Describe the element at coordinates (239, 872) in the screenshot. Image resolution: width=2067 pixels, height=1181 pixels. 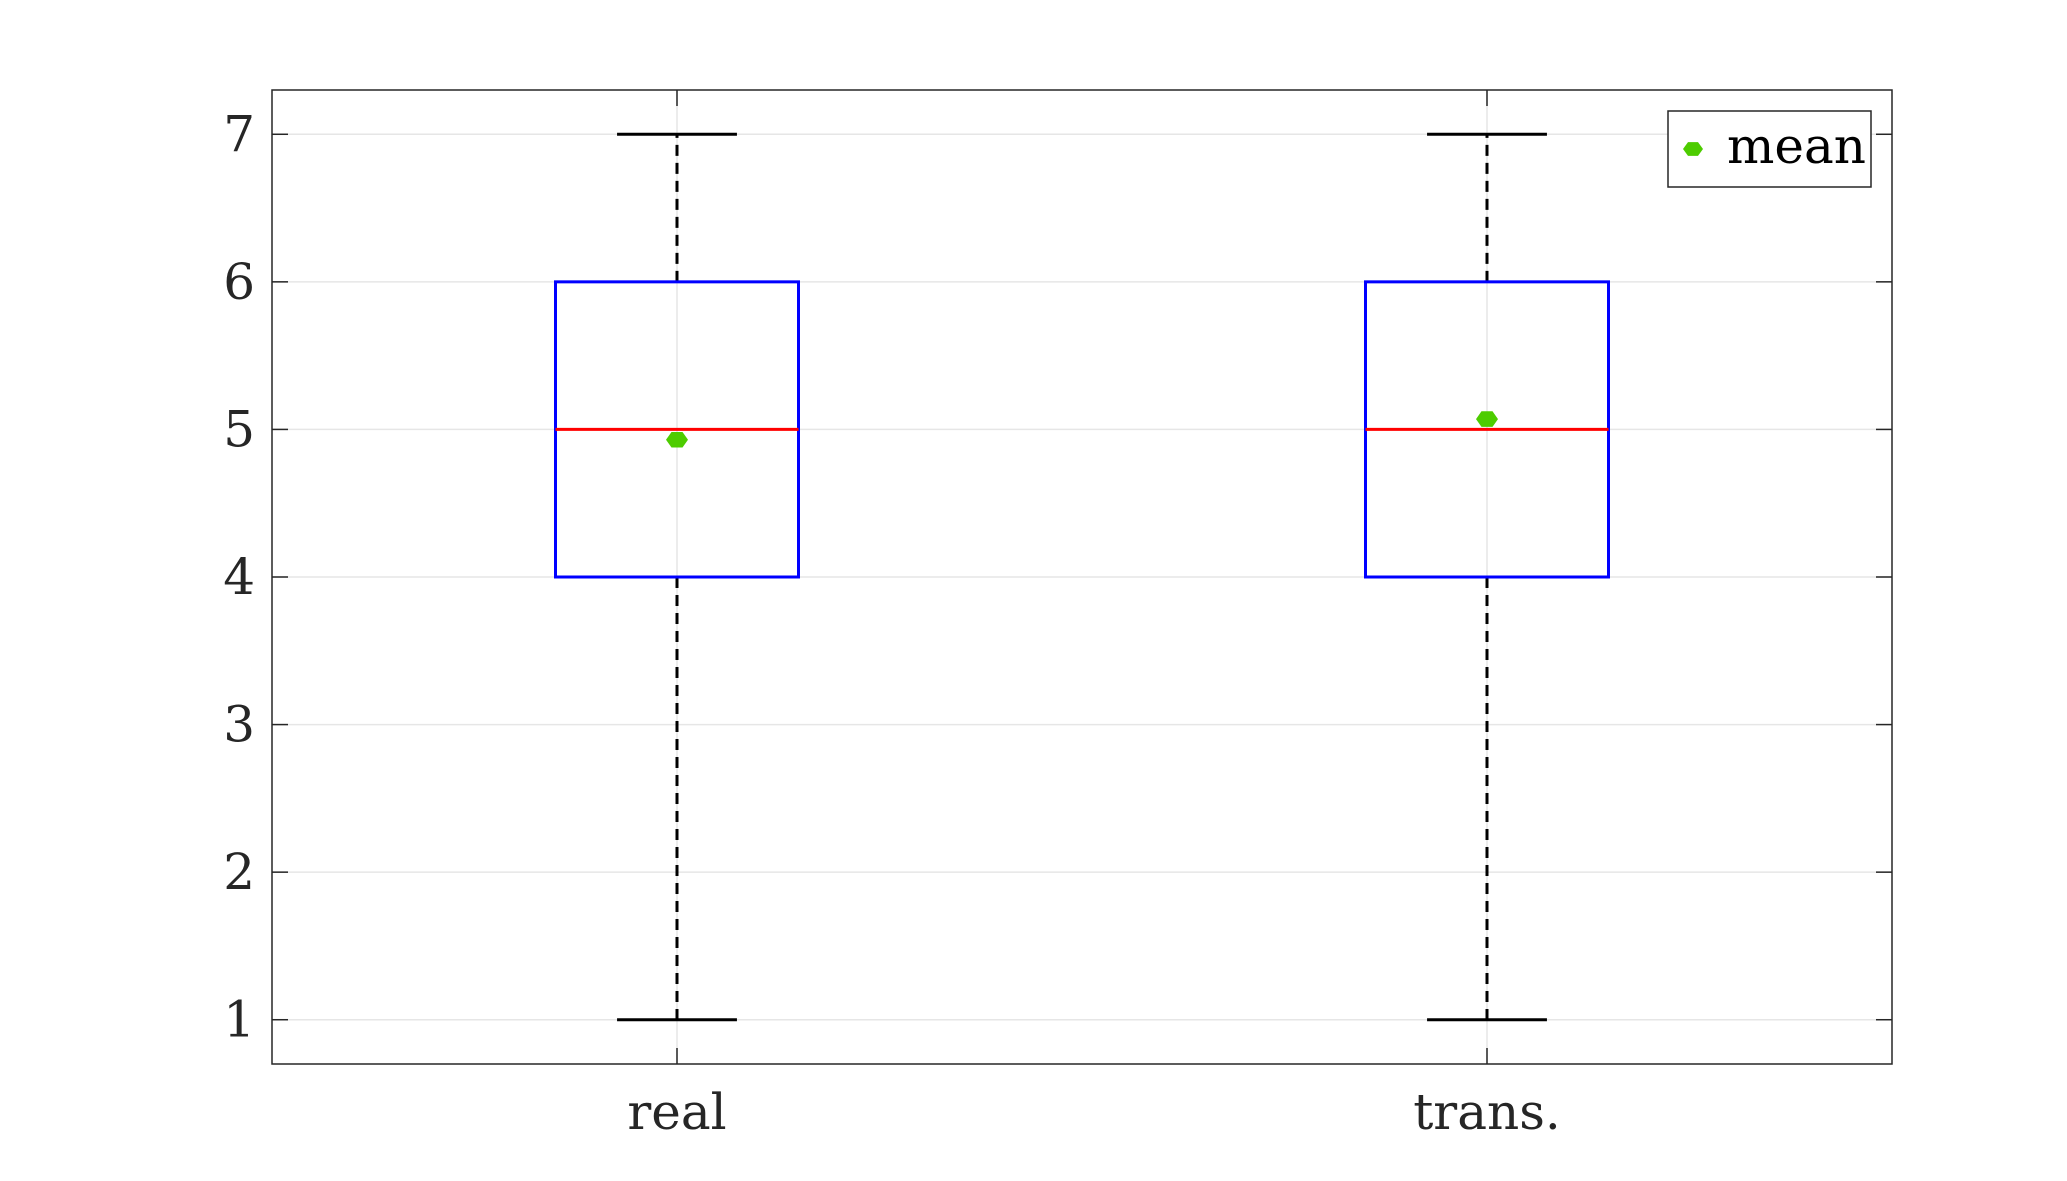
I see `y-tick-label: 2` at that location.